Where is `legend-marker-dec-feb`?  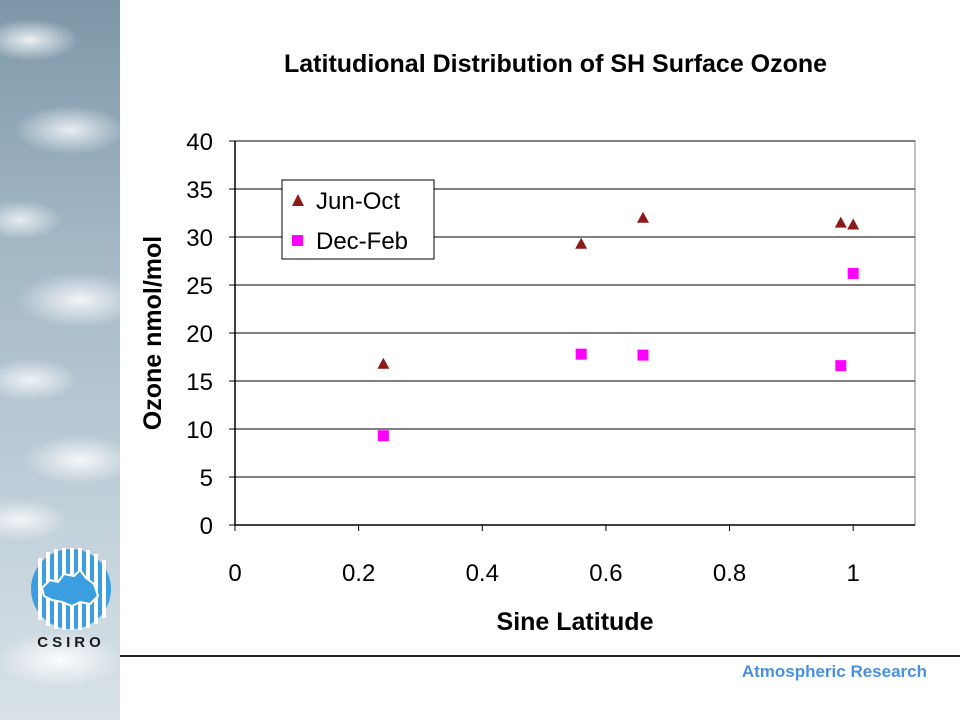 legend-marker-dec-feb is located at coordinates (297, 240).